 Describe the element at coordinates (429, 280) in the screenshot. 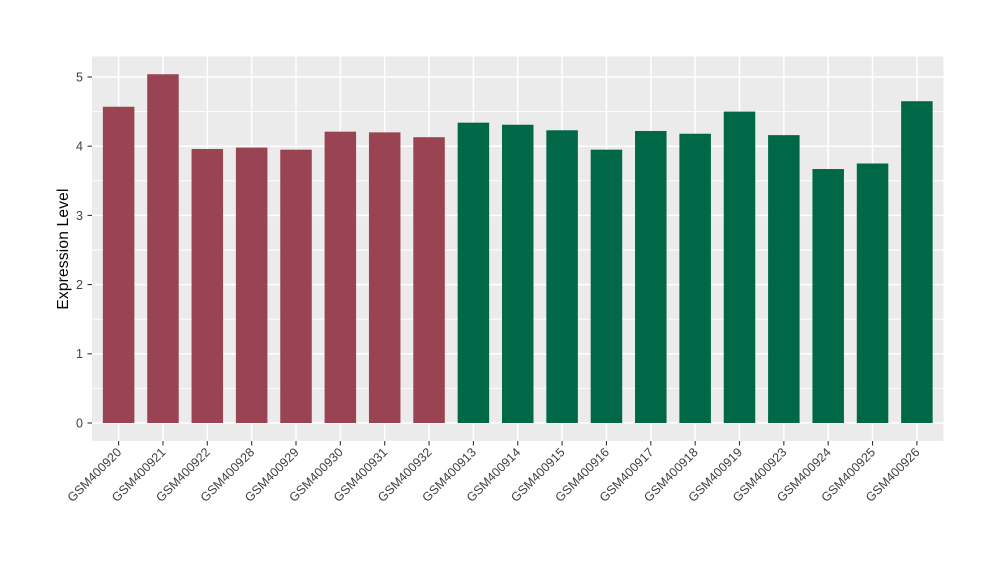

I see `bar-GSM400932` at that location.